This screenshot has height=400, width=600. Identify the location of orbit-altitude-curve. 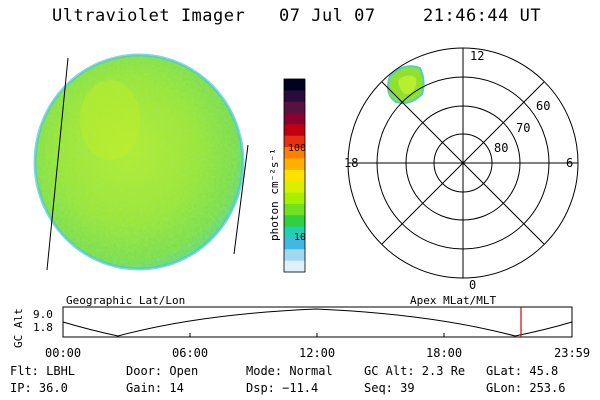
(317, 322).